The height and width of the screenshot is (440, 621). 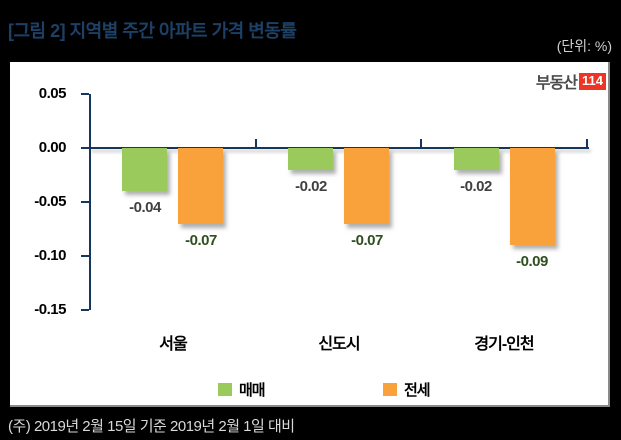 I want to click on legend-item: 전세, so click(x=407, y=389).